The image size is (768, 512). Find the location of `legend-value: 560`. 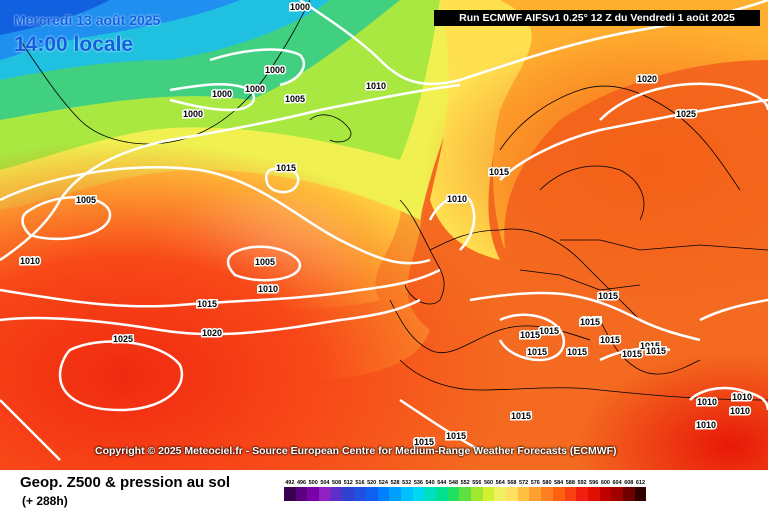

legend-value: 560 is located at coordinates (488, 483).